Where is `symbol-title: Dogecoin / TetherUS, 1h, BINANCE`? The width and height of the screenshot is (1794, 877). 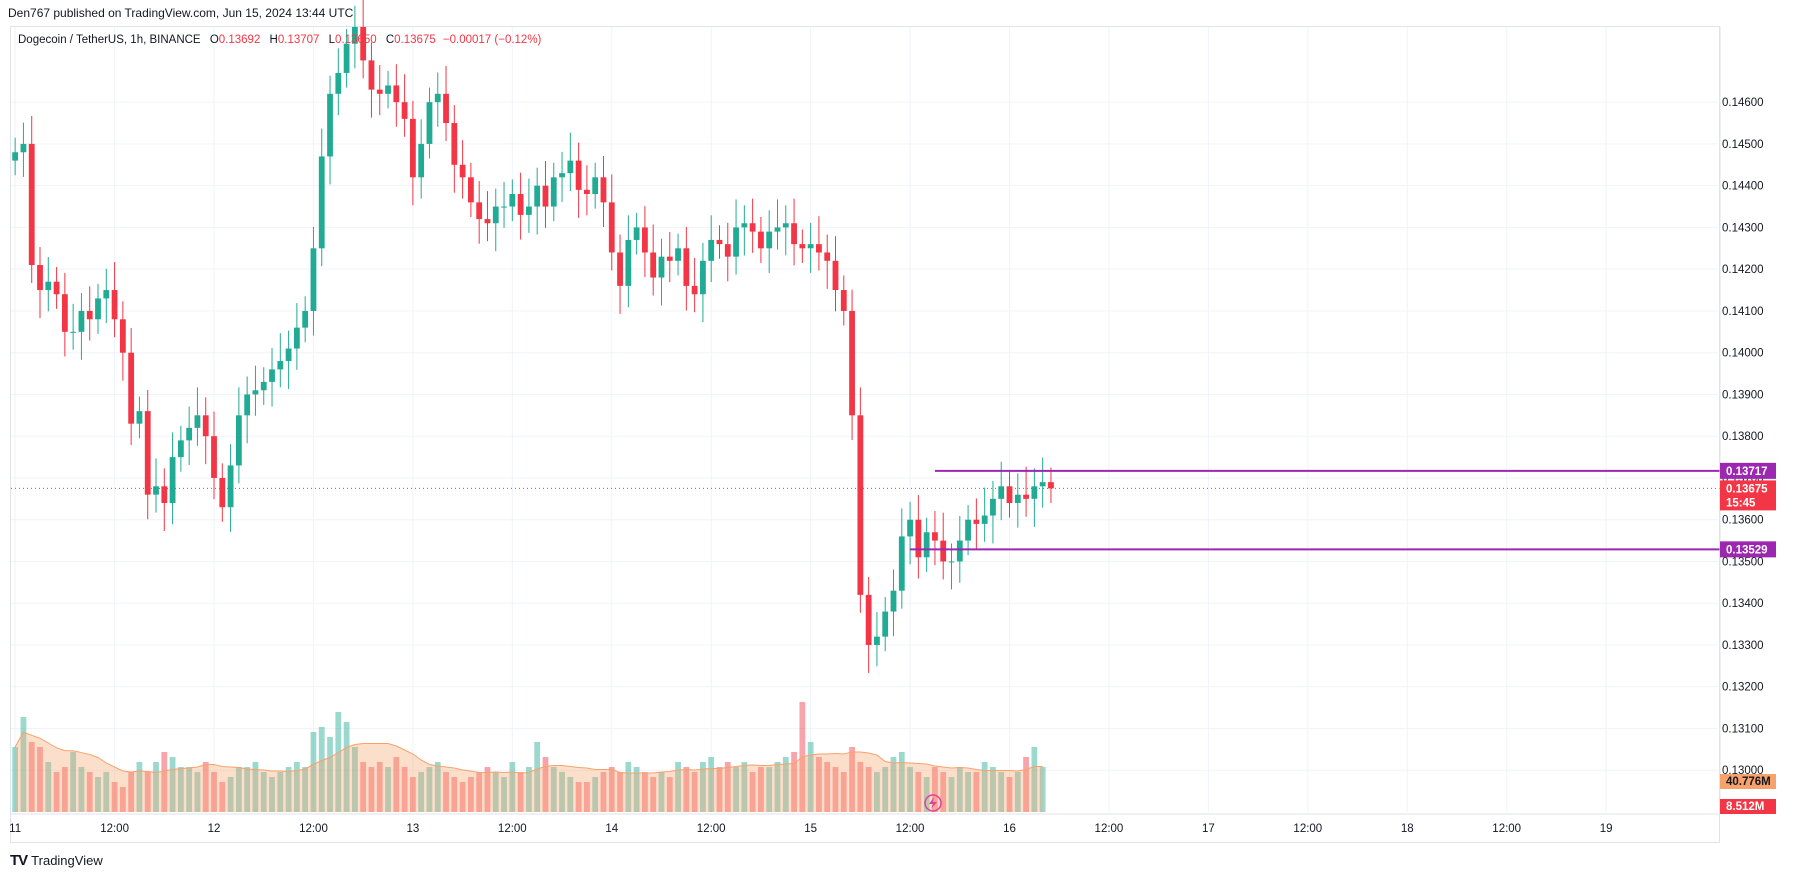
symbol-title: Dogecoin / TetherUS, 1h, BINANCE is located at coordinates (109, 40).